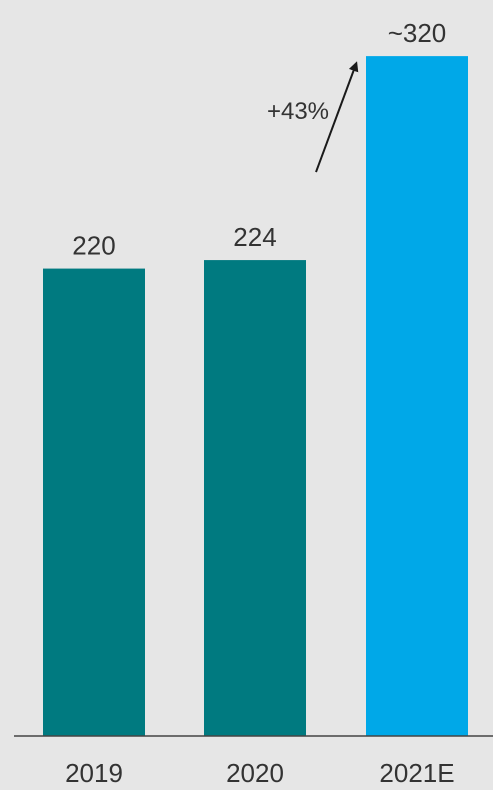 The height and width of the screenshot is (790, 493). Describe the element at coordinates (416, 773) in the screenshot. I see `x-tick-label-2021e: 2021E` at that location.